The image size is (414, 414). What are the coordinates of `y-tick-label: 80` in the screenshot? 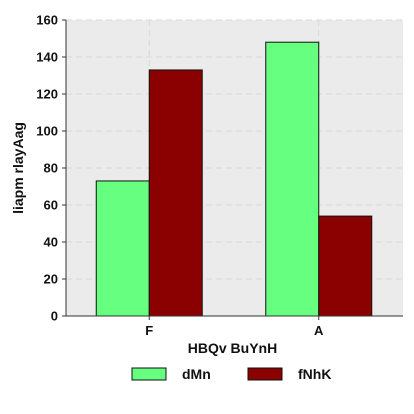 It's located at (51, 168).